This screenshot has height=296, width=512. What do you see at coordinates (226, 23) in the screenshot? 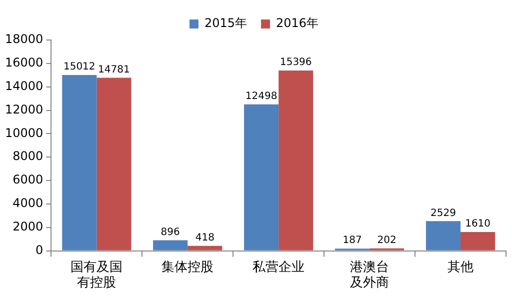
I see `legend-label: 2015年` at bounding box center [226, 23].